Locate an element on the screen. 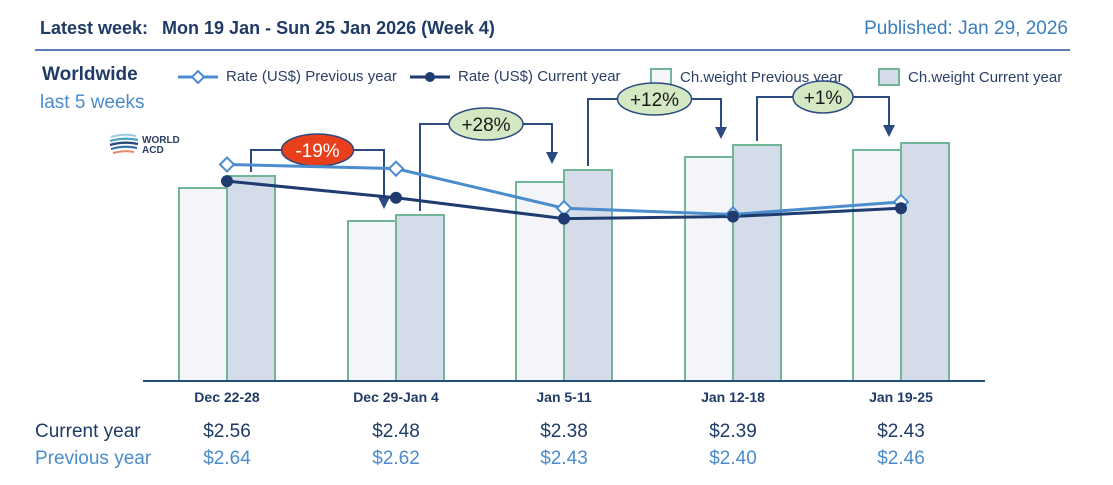  change-badge-label: +1% is located at coordinates (823, 98).